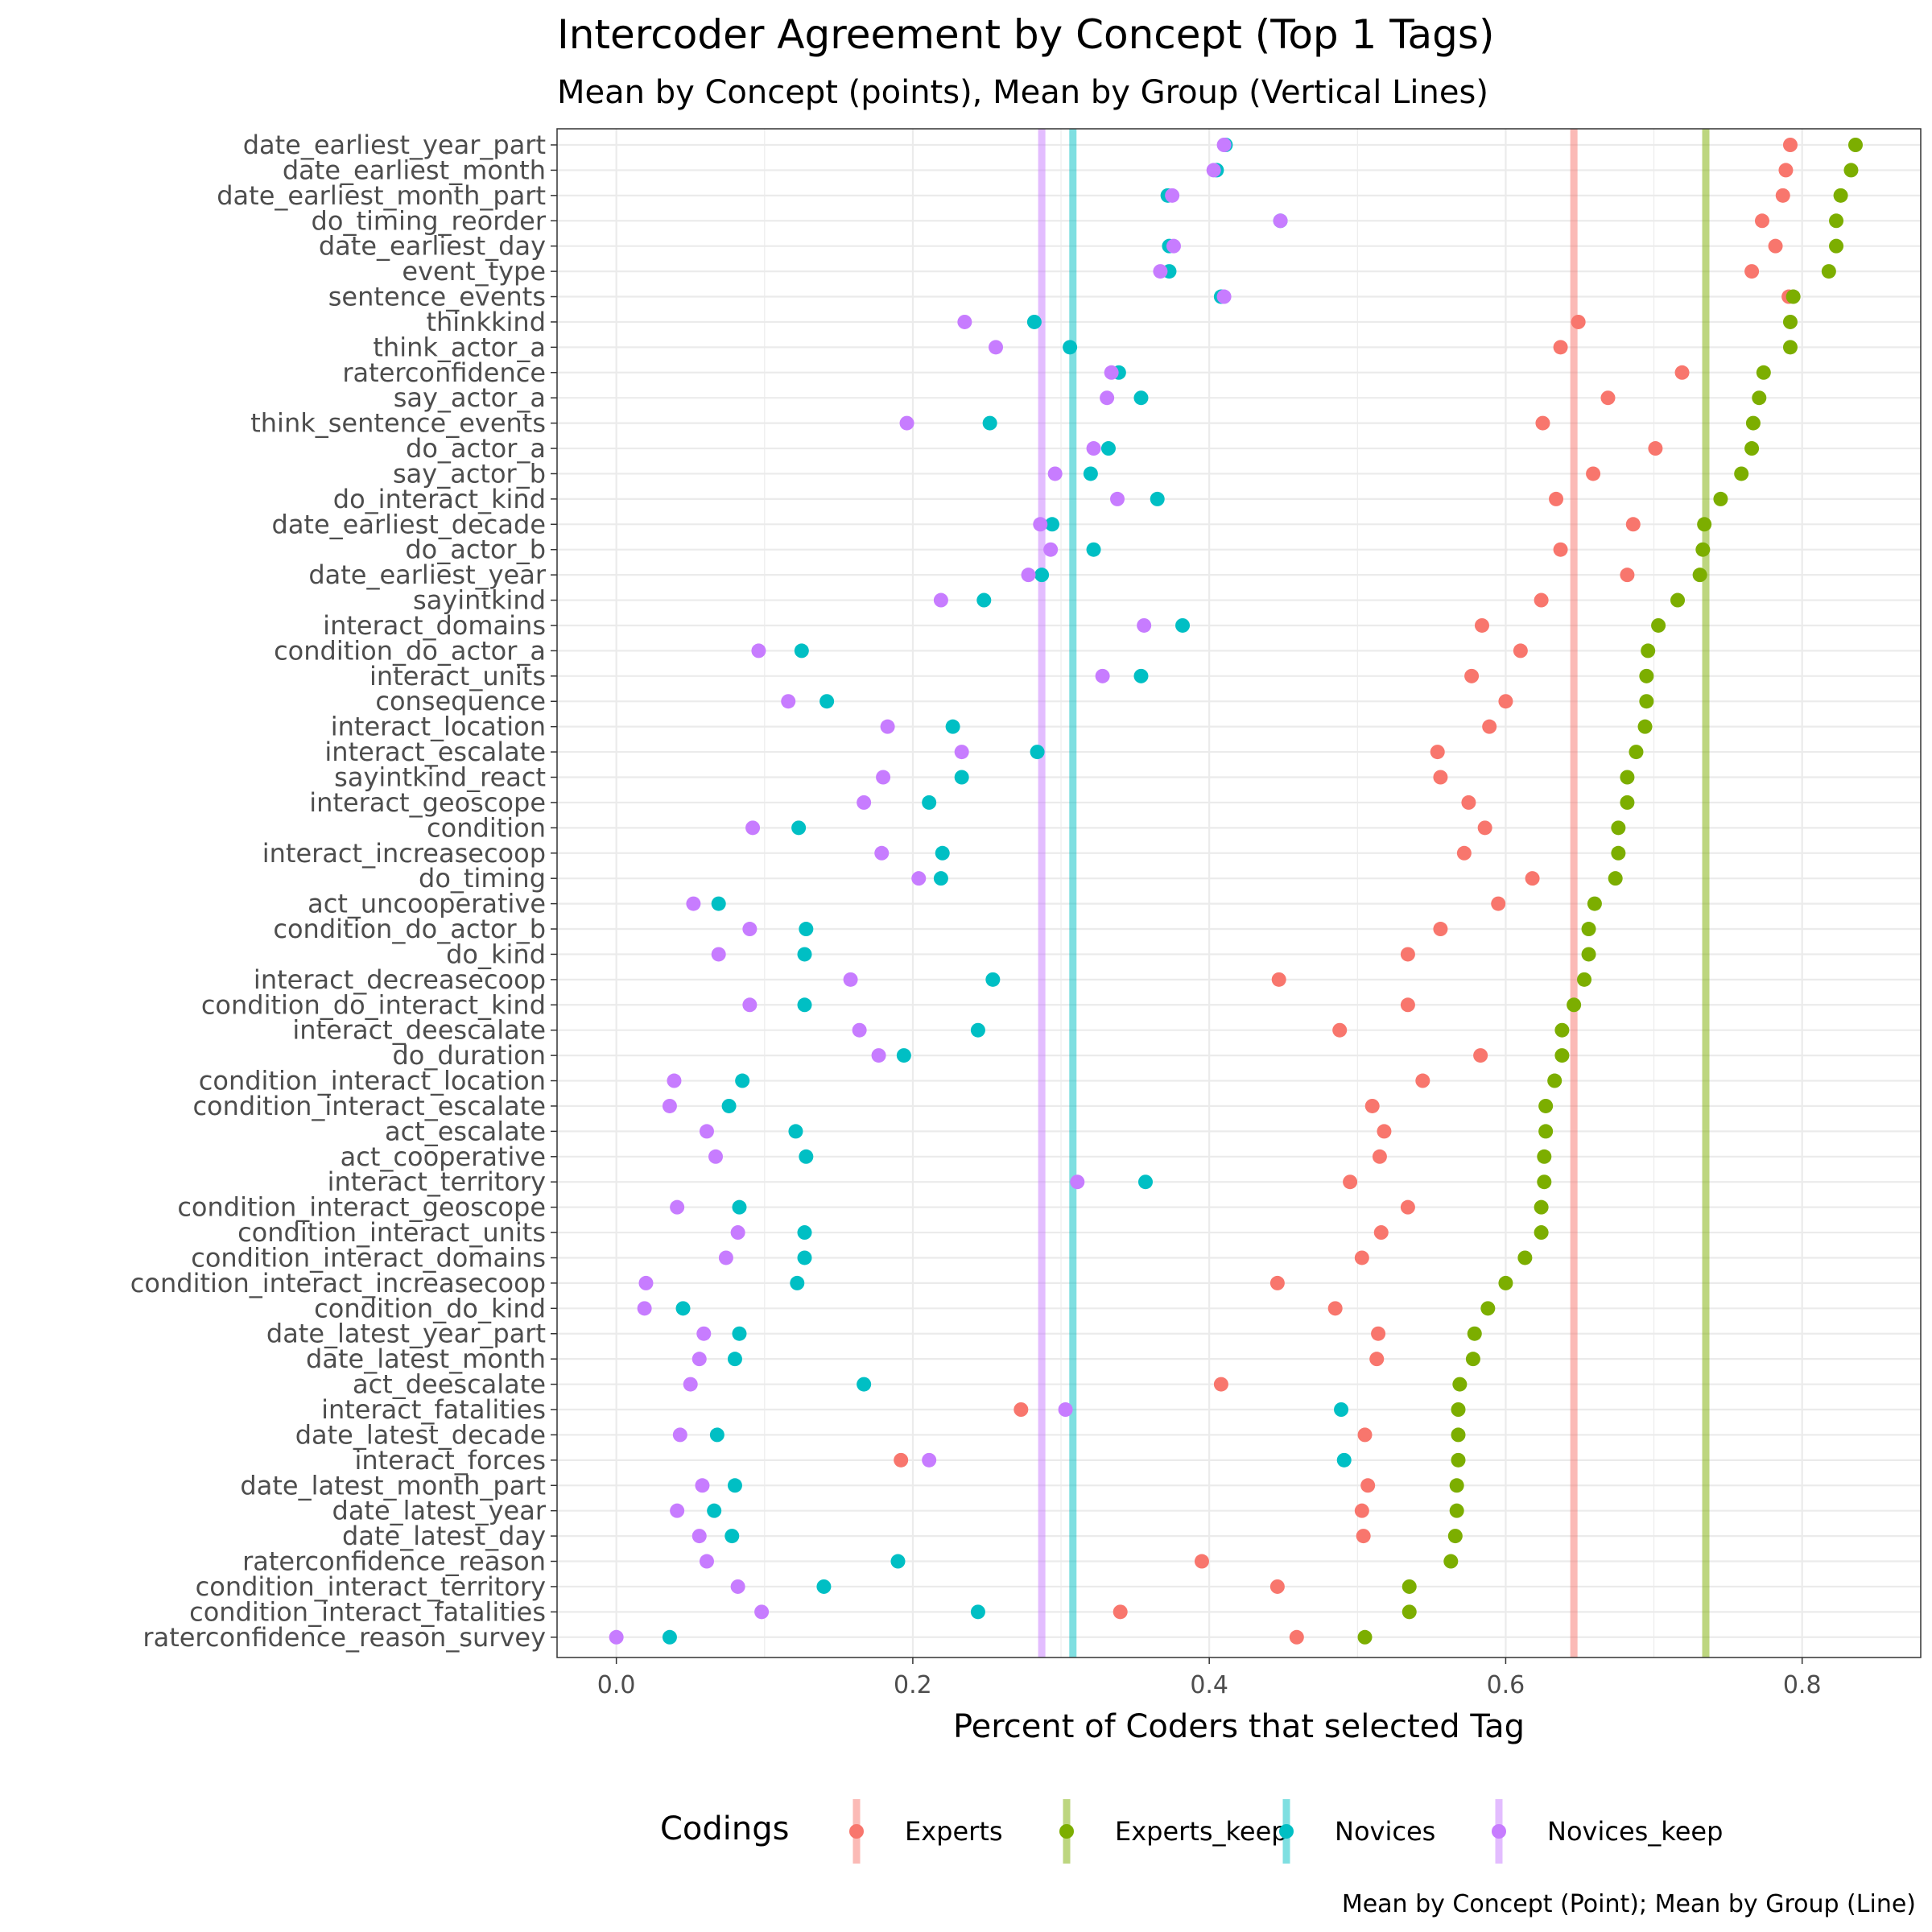 The height and width of the screenshot is (1932, 1932). I want to click on x-tick-label: 0.8, so click(1802, 1685).